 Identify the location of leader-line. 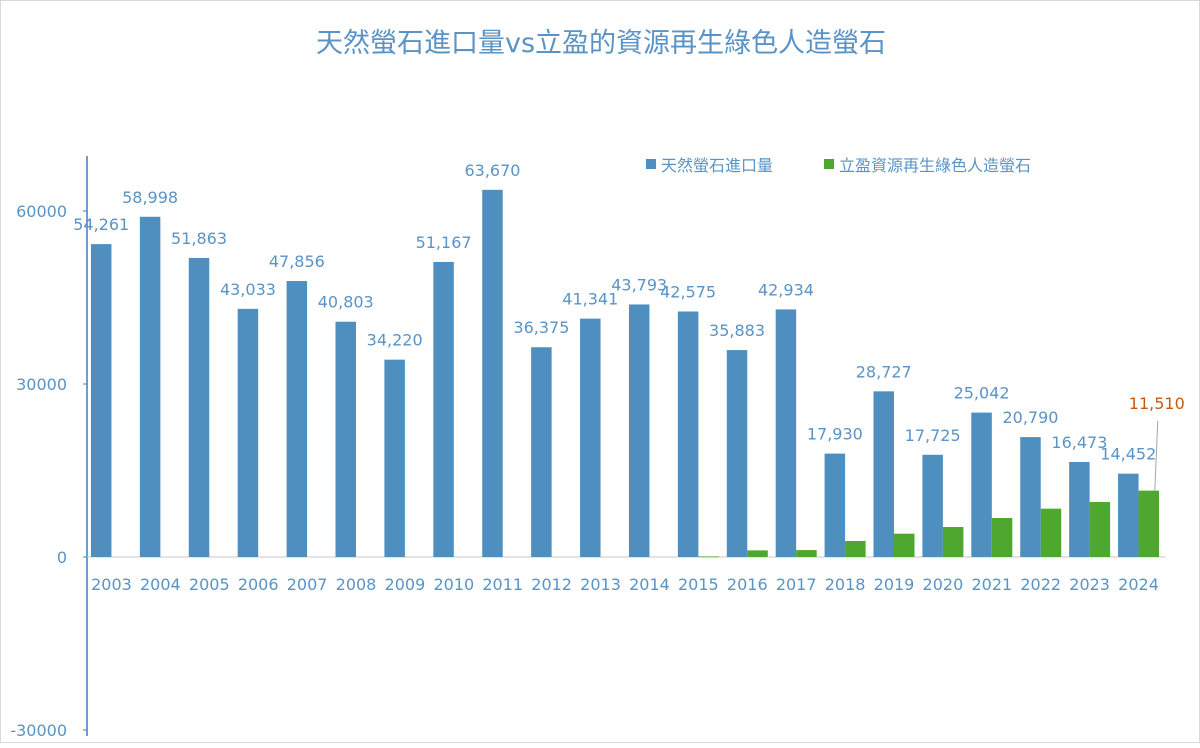
(1156, 455).